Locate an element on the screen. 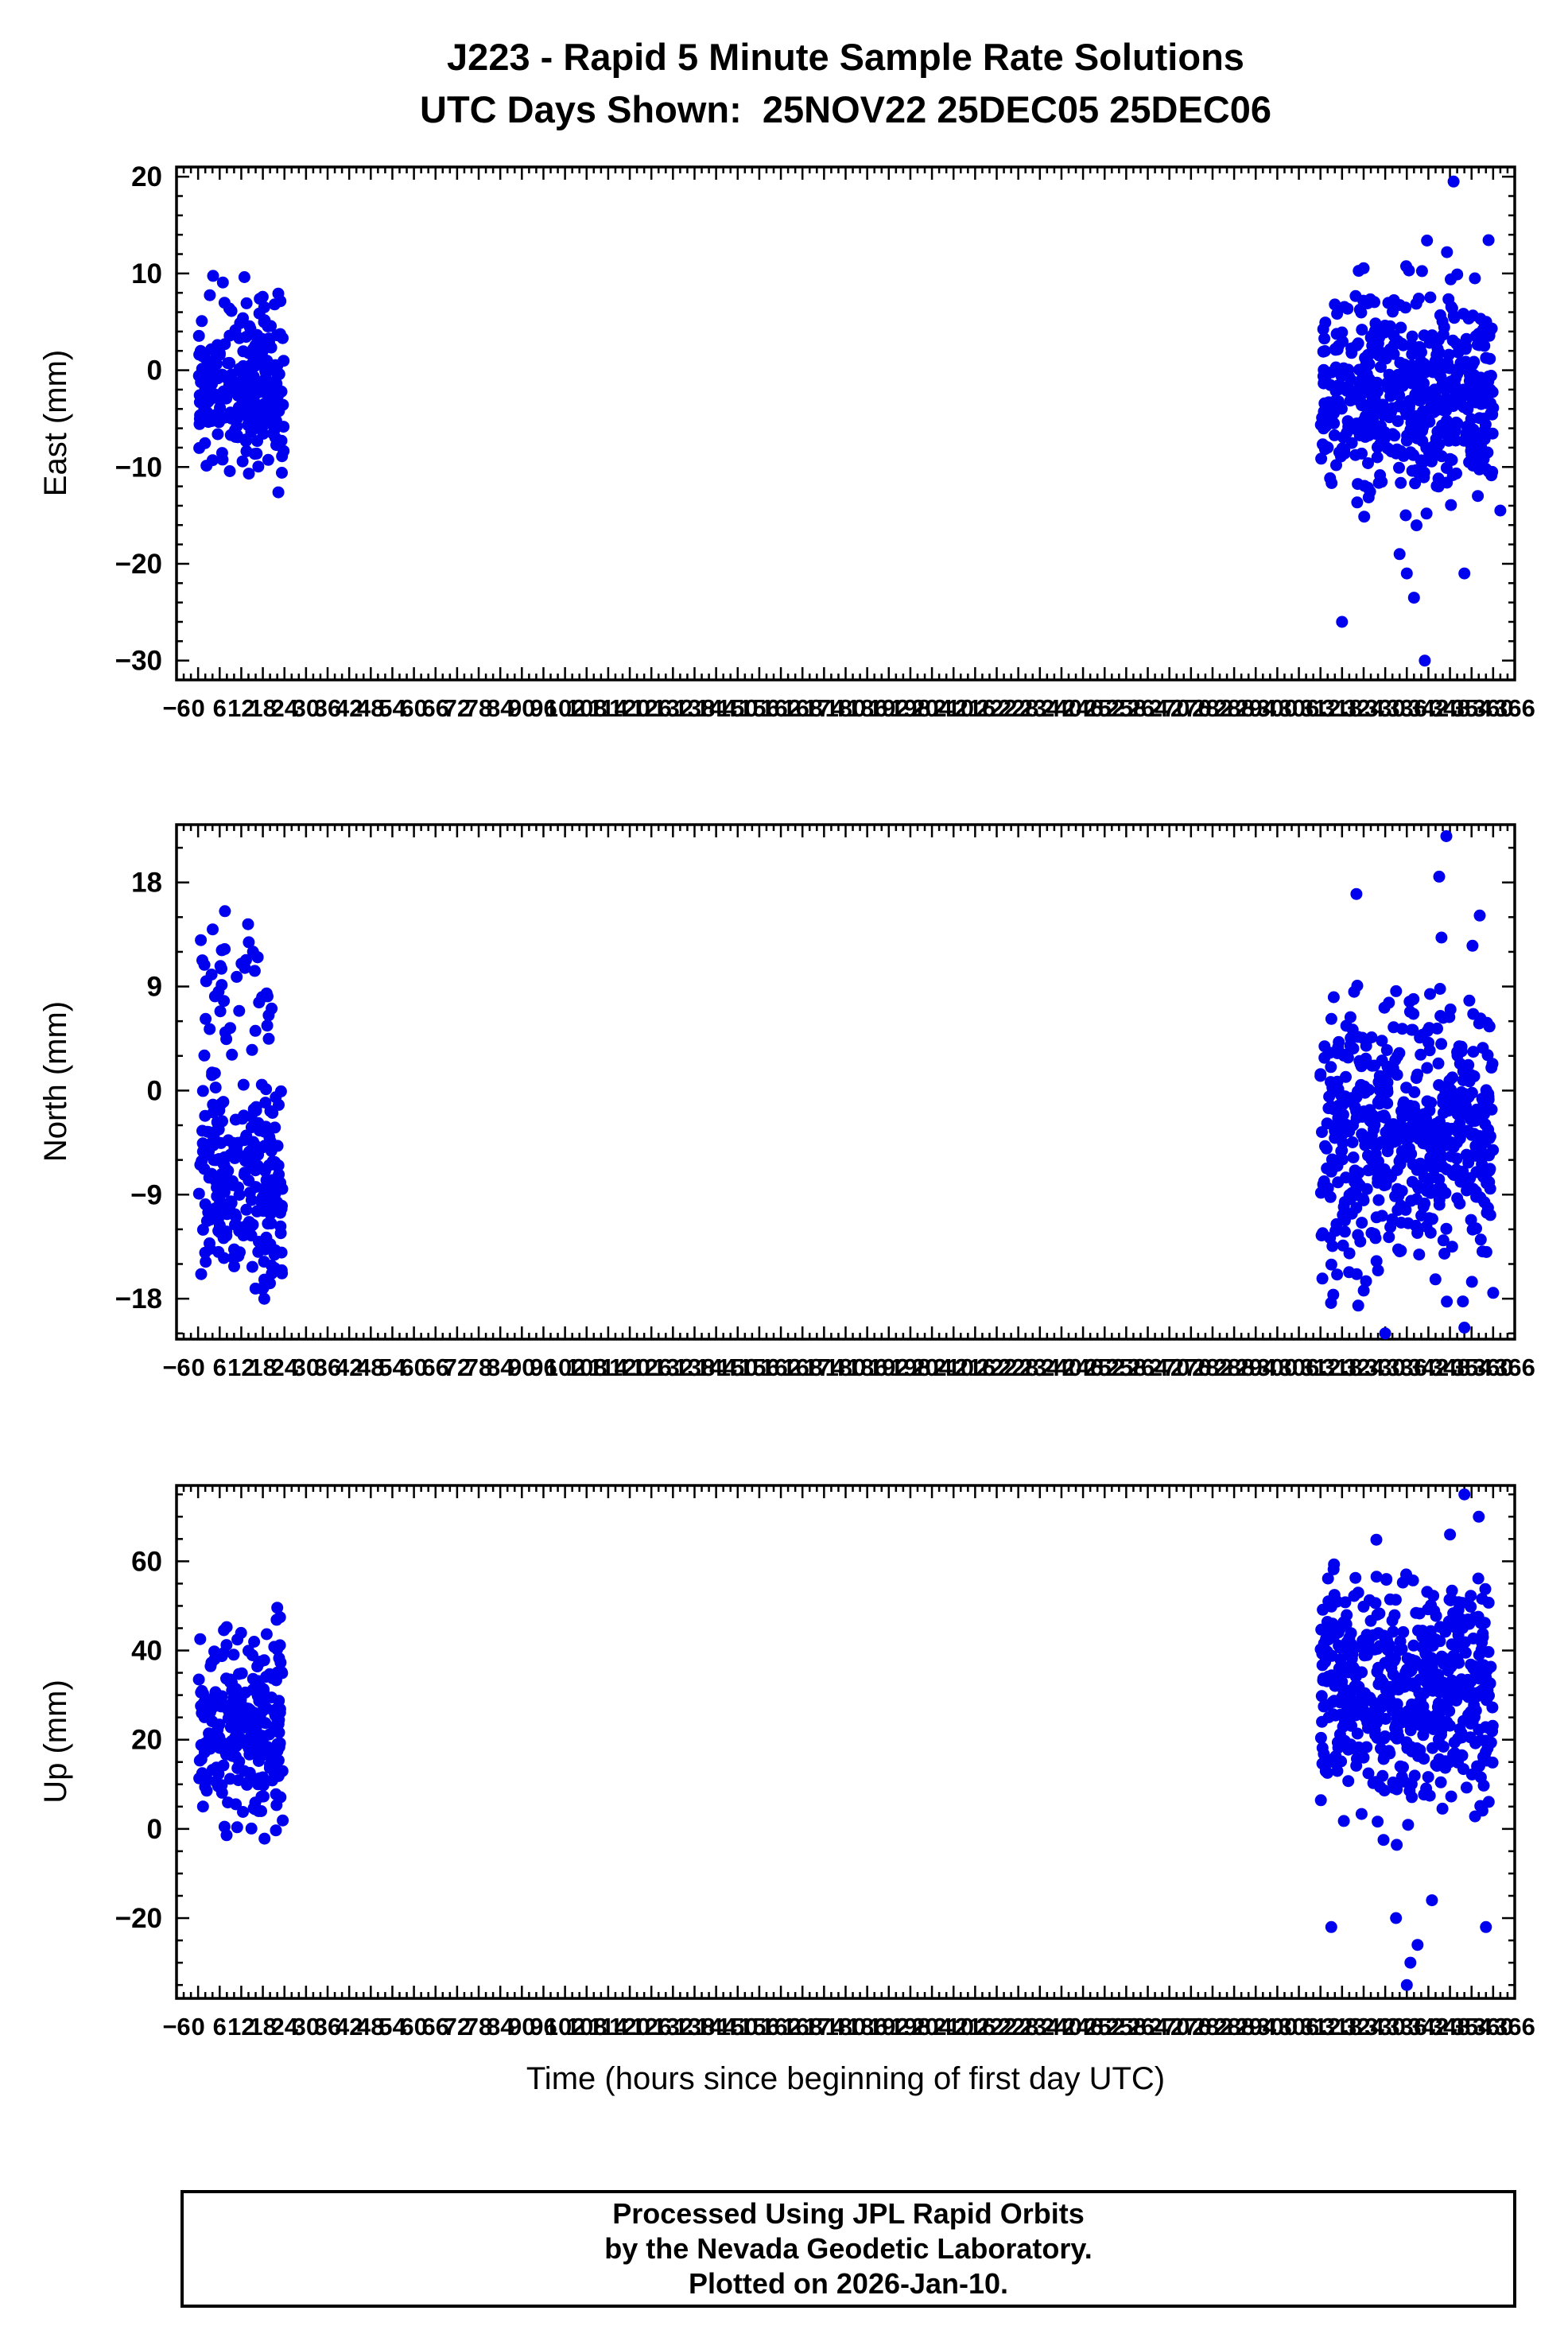 This screenshot has height=2330, width=1568. svg-text: 264 is located at coordinates (1148, 2027).